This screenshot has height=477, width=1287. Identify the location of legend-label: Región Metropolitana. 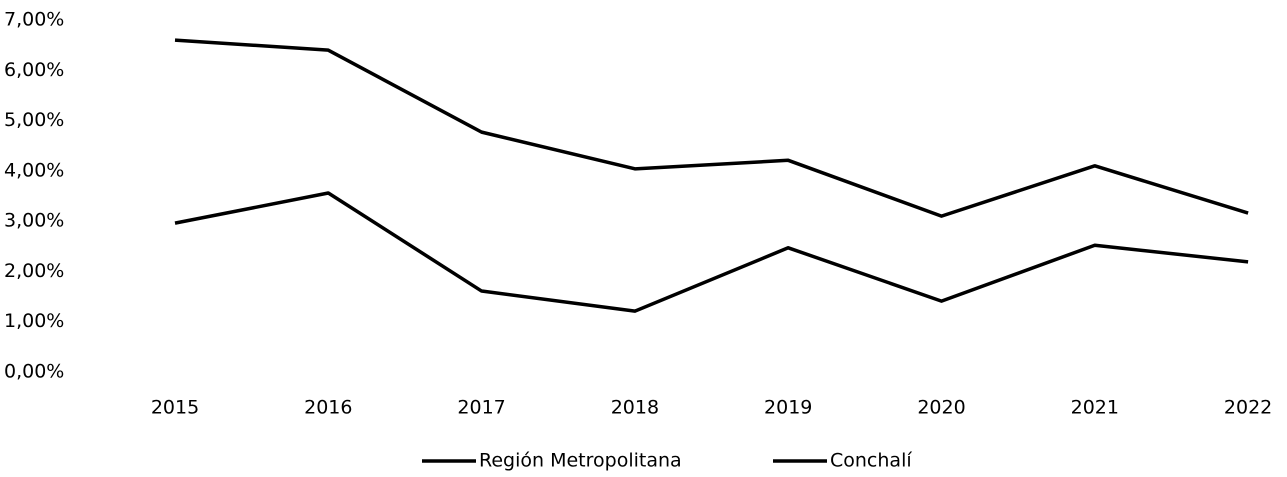
(580, 461).